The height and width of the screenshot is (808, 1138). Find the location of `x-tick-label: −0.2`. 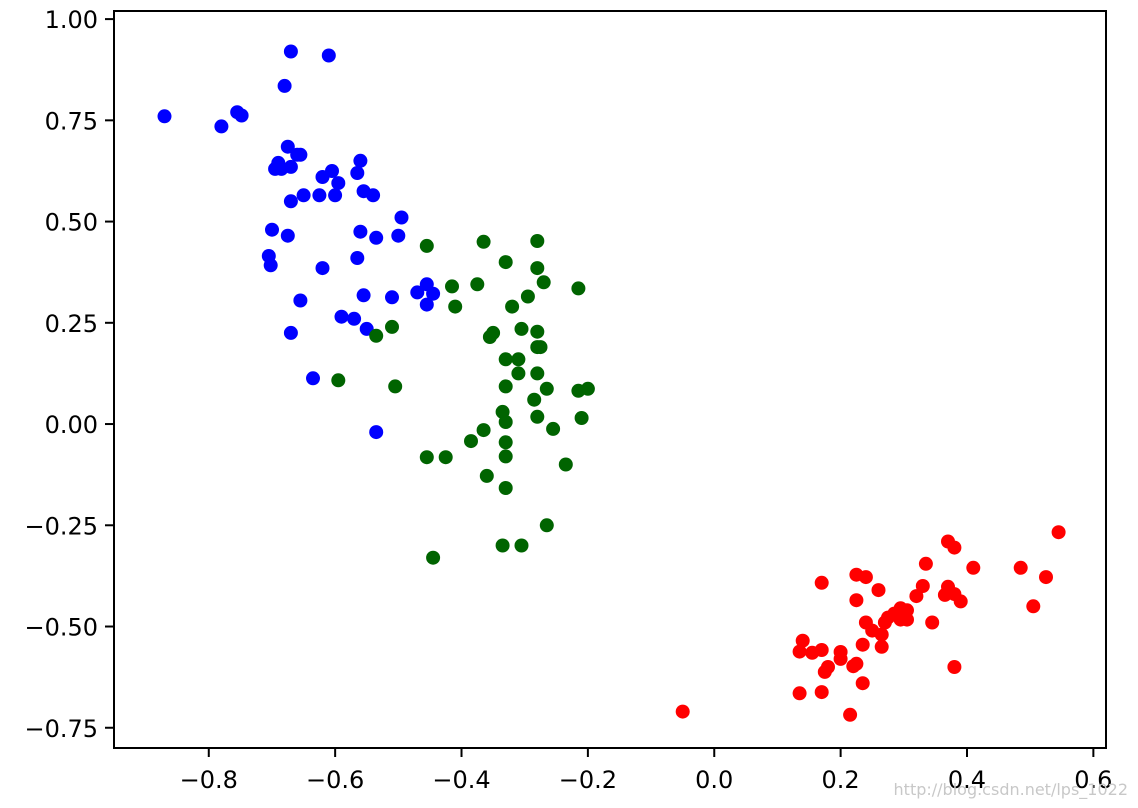

x-tick-label: −0.2 is located at coordinates (588, 780).